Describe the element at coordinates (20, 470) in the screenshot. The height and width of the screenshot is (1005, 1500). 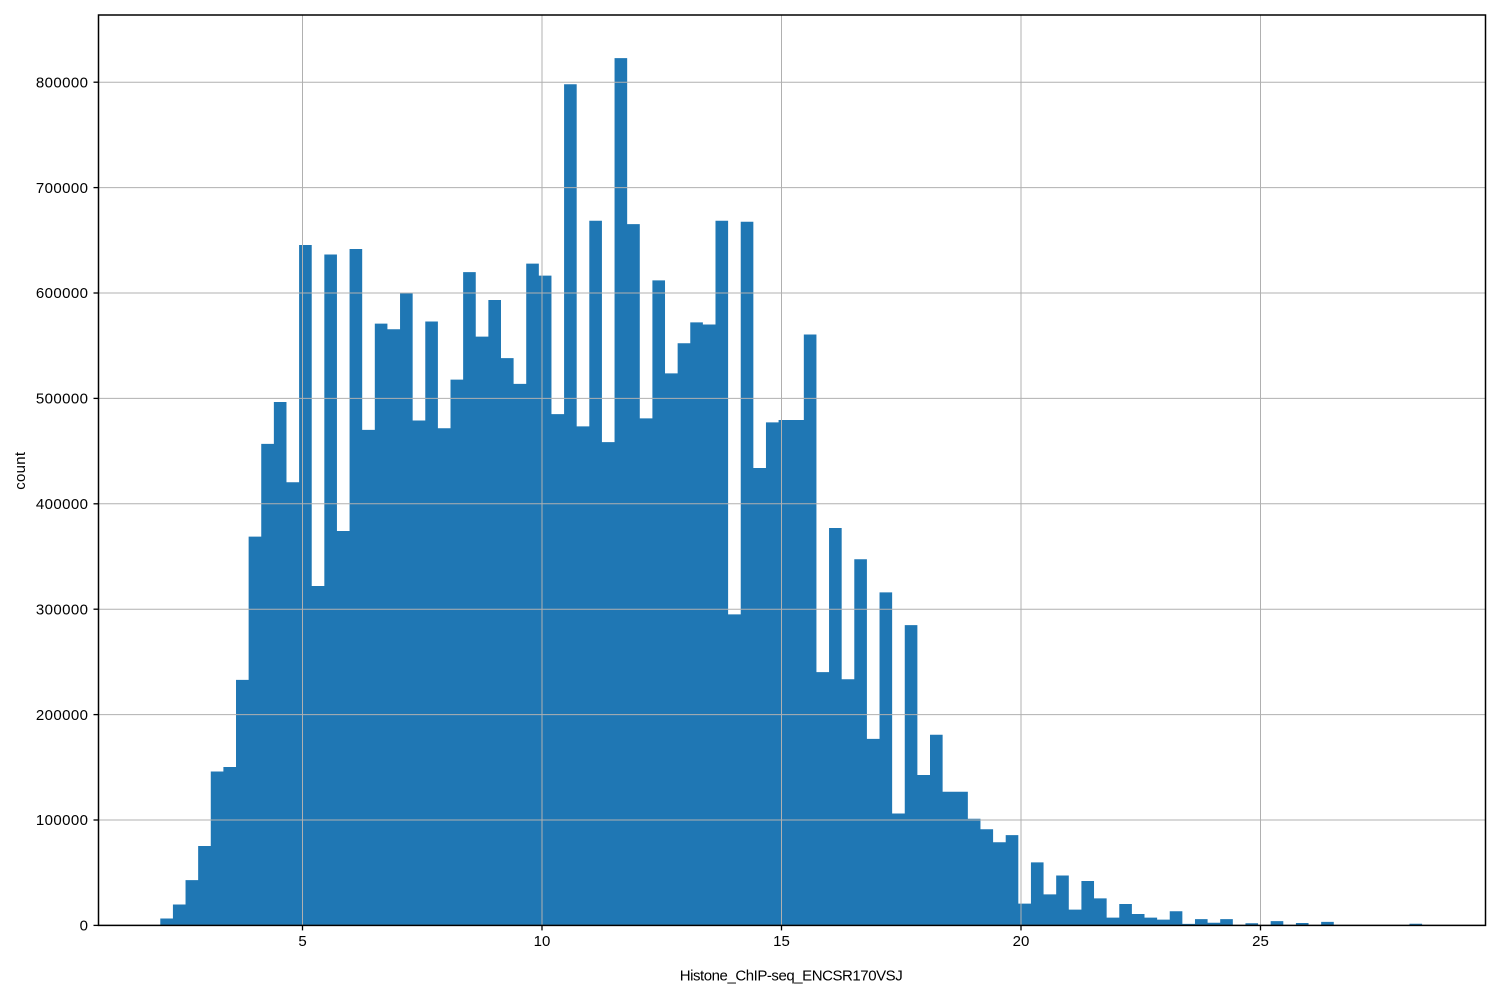
I see `svg-text: count` at that location.